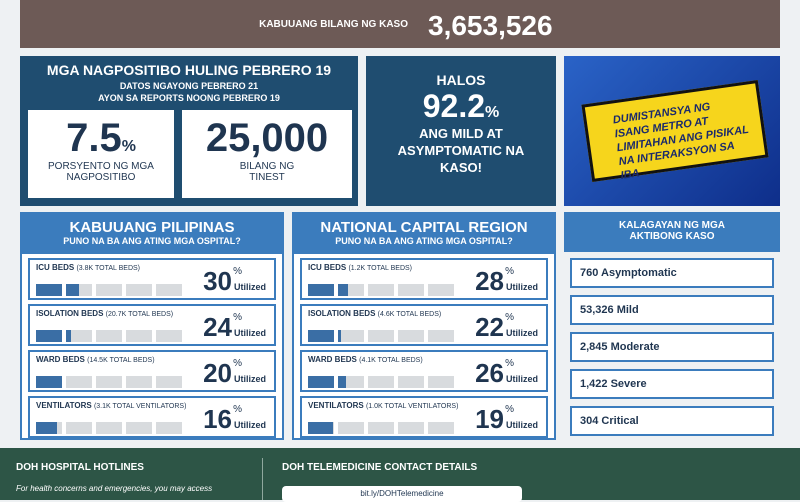 This screenshot has height=502, width=800. I want to click on panel-title: NATIONAL CAPITAL REGION, so click(424, 227).